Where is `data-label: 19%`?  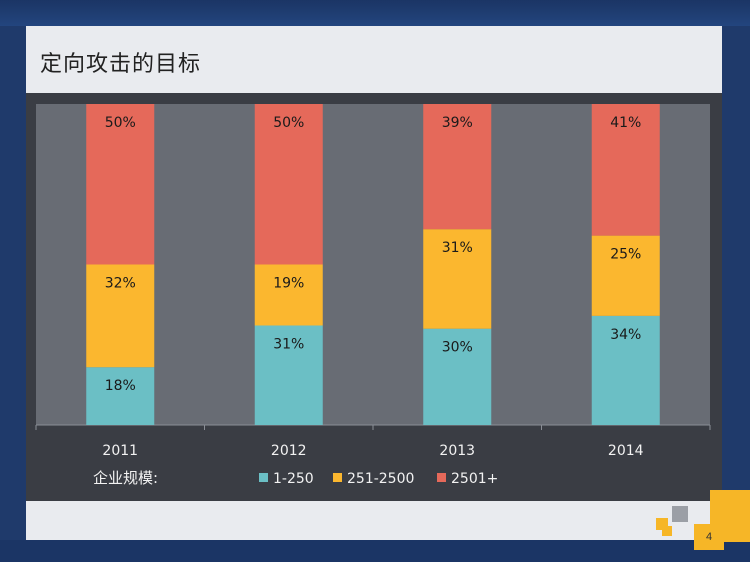
data-label: 19% is located at coordinates (288, 284).